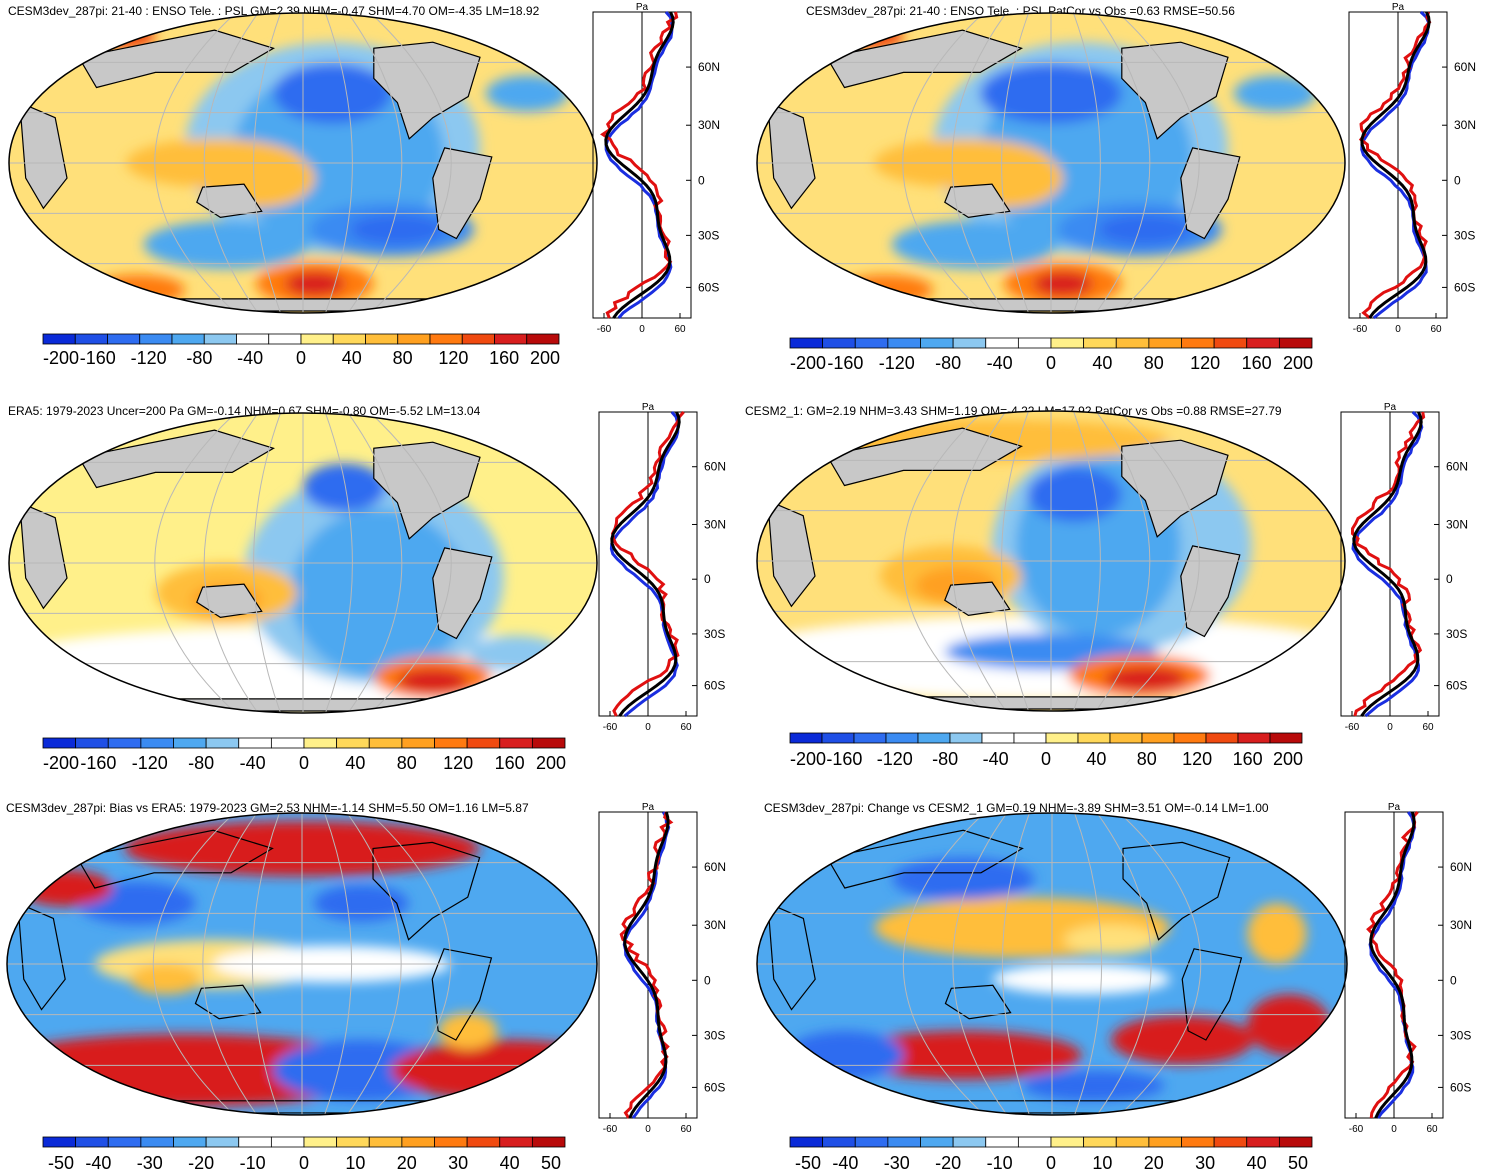  Describe the element at coordinates (551, 1163) in the screenshot. I see `colorbar-tick-label: 50` at that location.